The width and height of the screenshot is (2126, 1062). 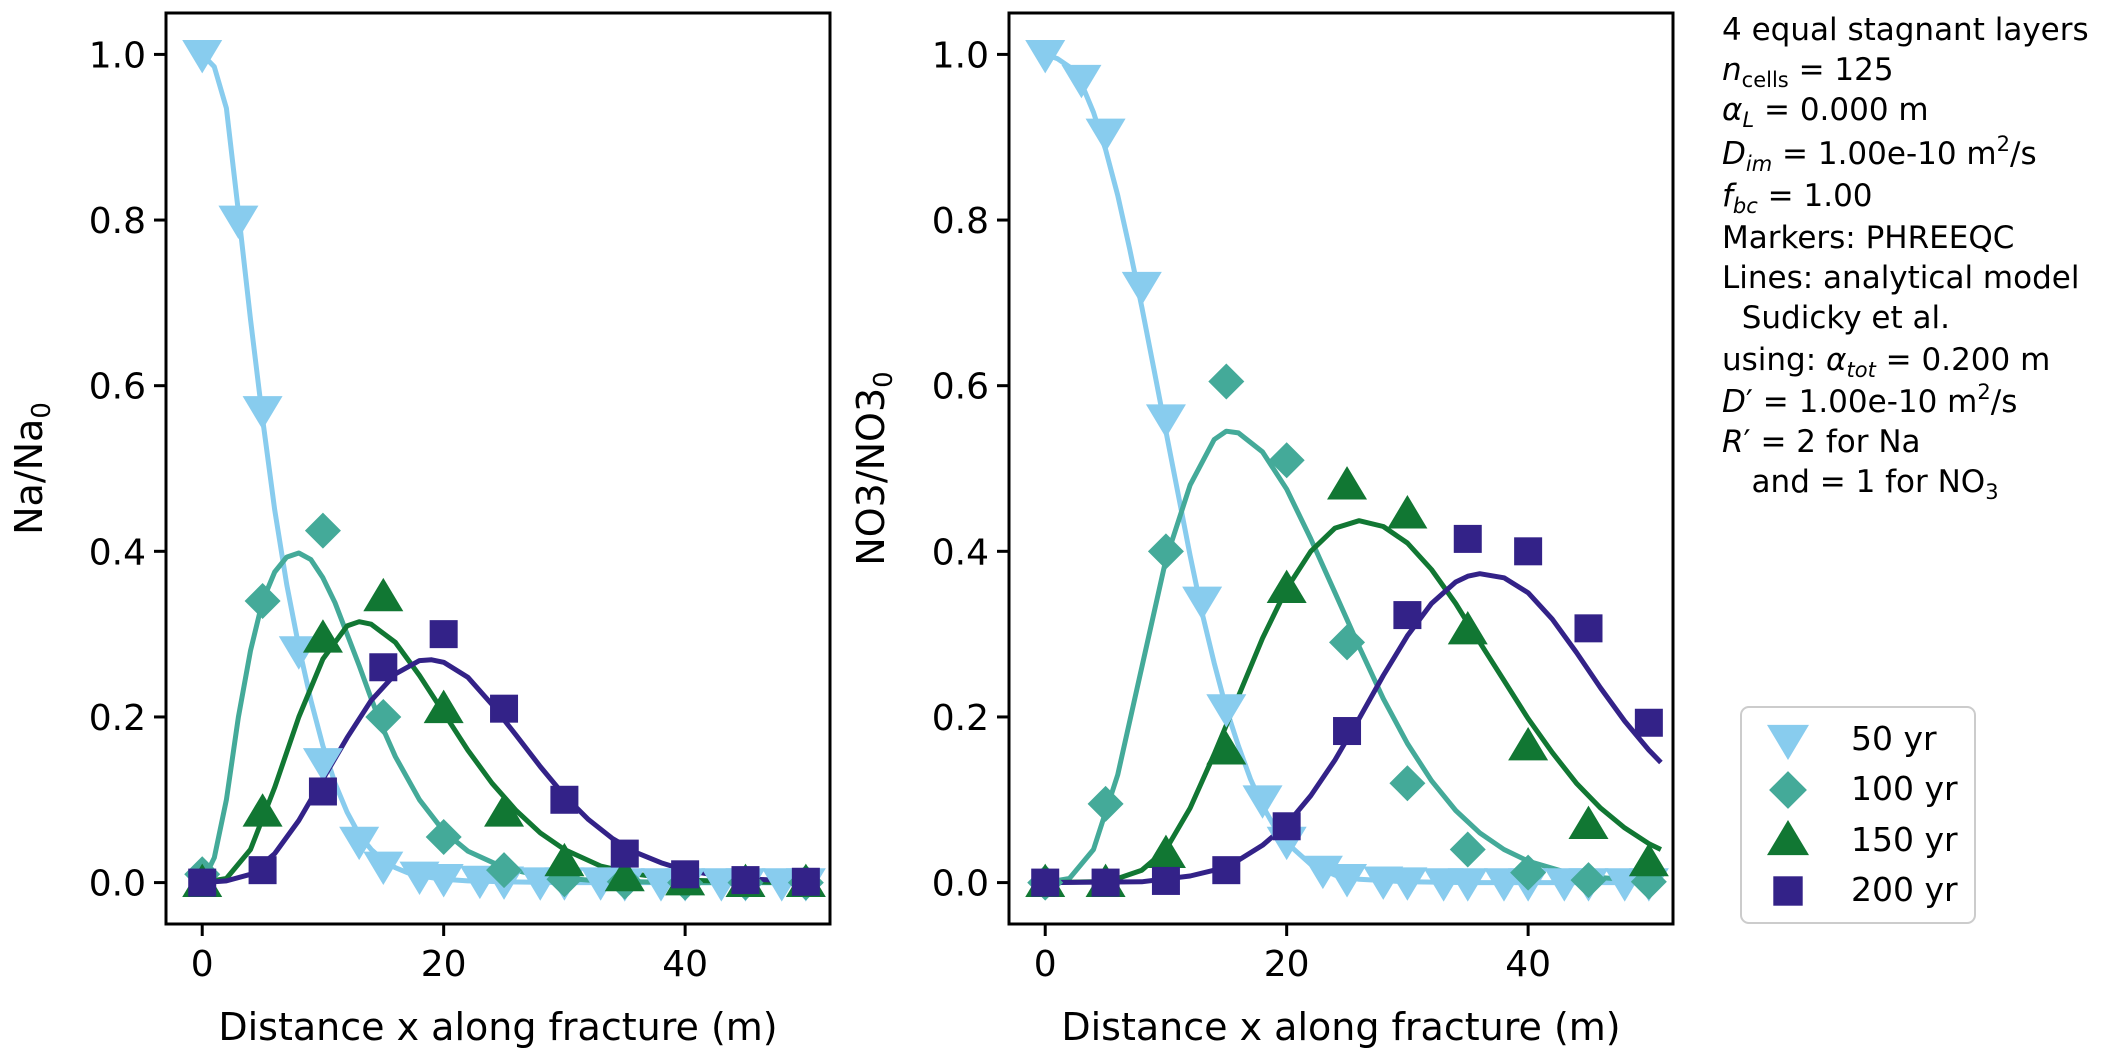 What do you see at coordinates (1287, 964) in the screenshot?
I see `x-tick-label-no3-1: 20` at bounding box center [1287, 964].